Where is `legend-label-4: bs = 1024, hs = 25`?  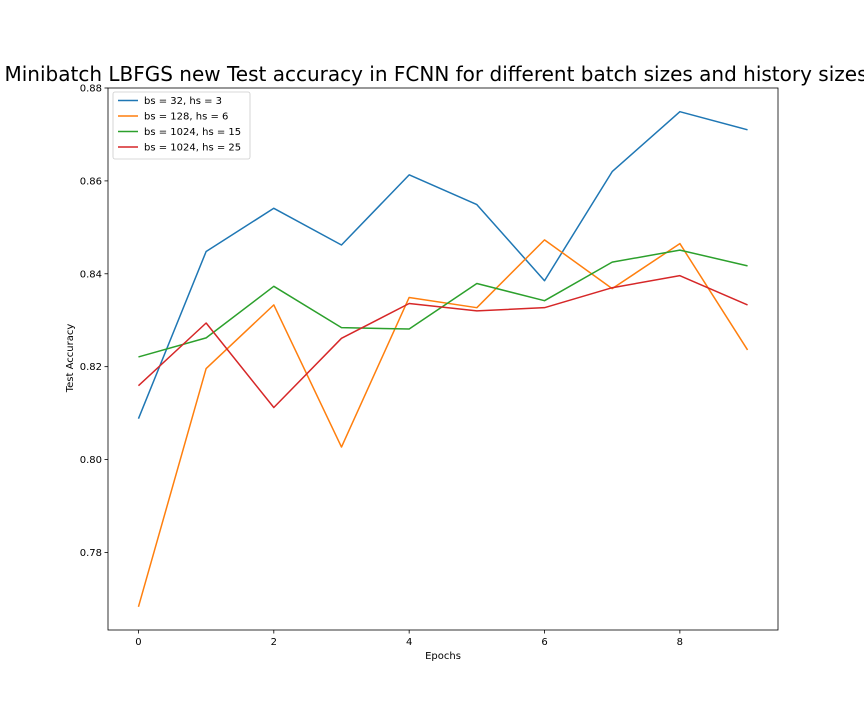
legend-label-4: bs = 1024, hs = 25 is located at coordinates (192, 148).